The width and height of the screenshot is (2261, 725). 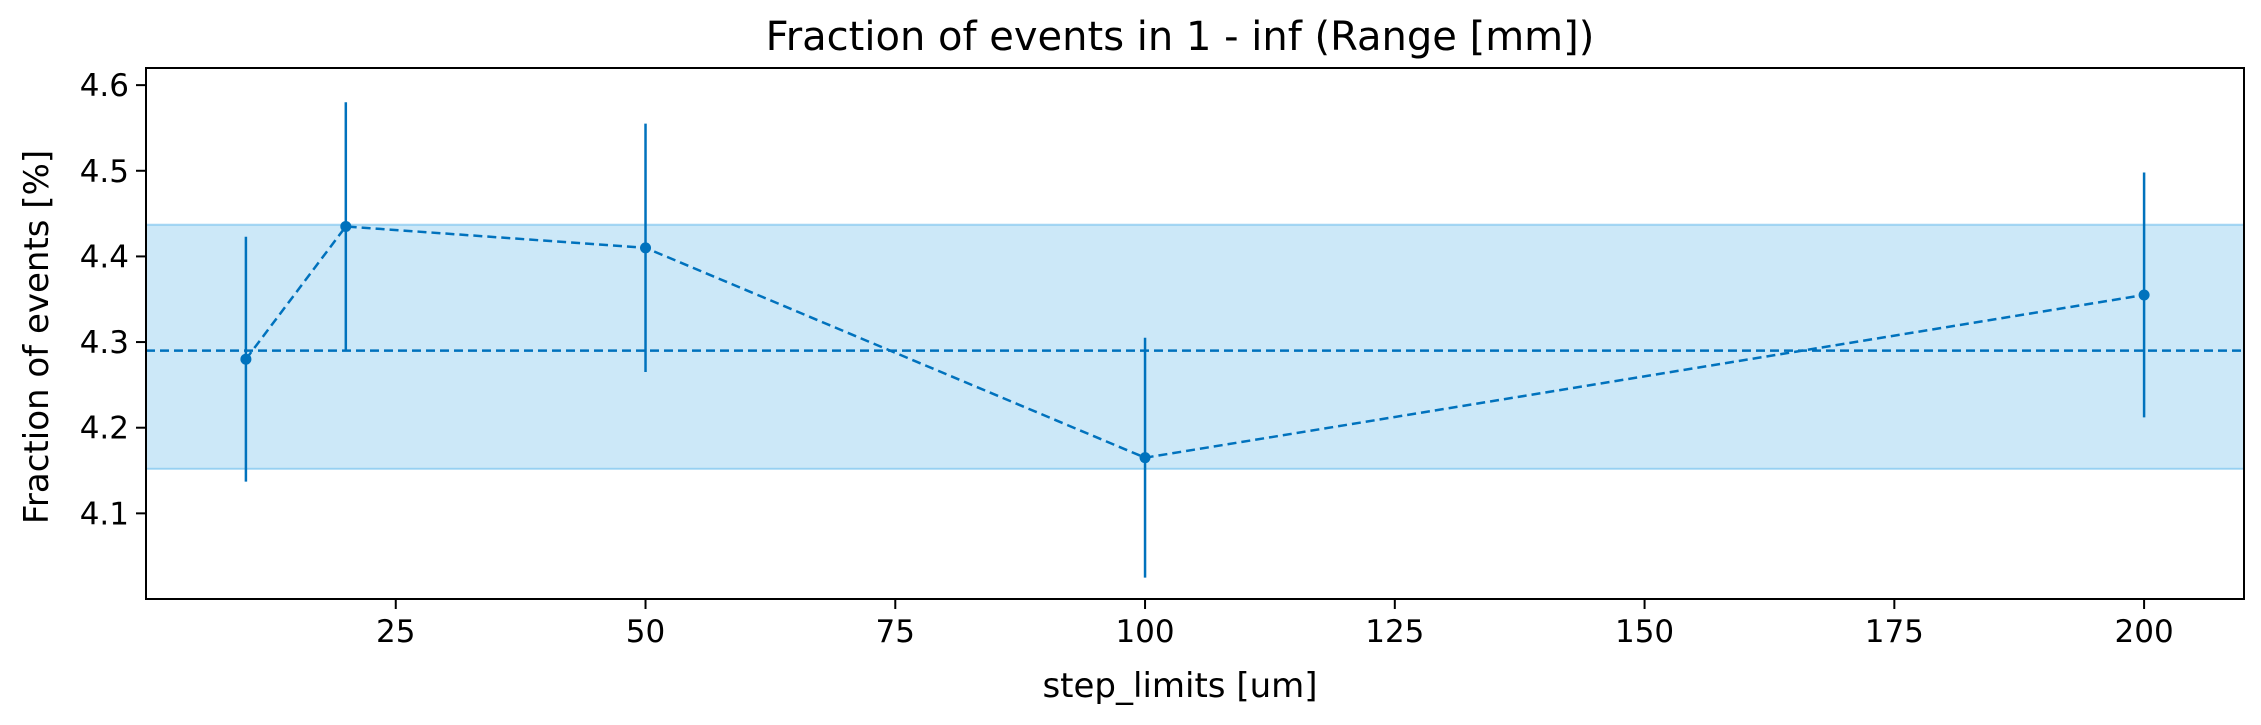 I want to click on y-tick-label: 4.2, so click(x=104, y=429).